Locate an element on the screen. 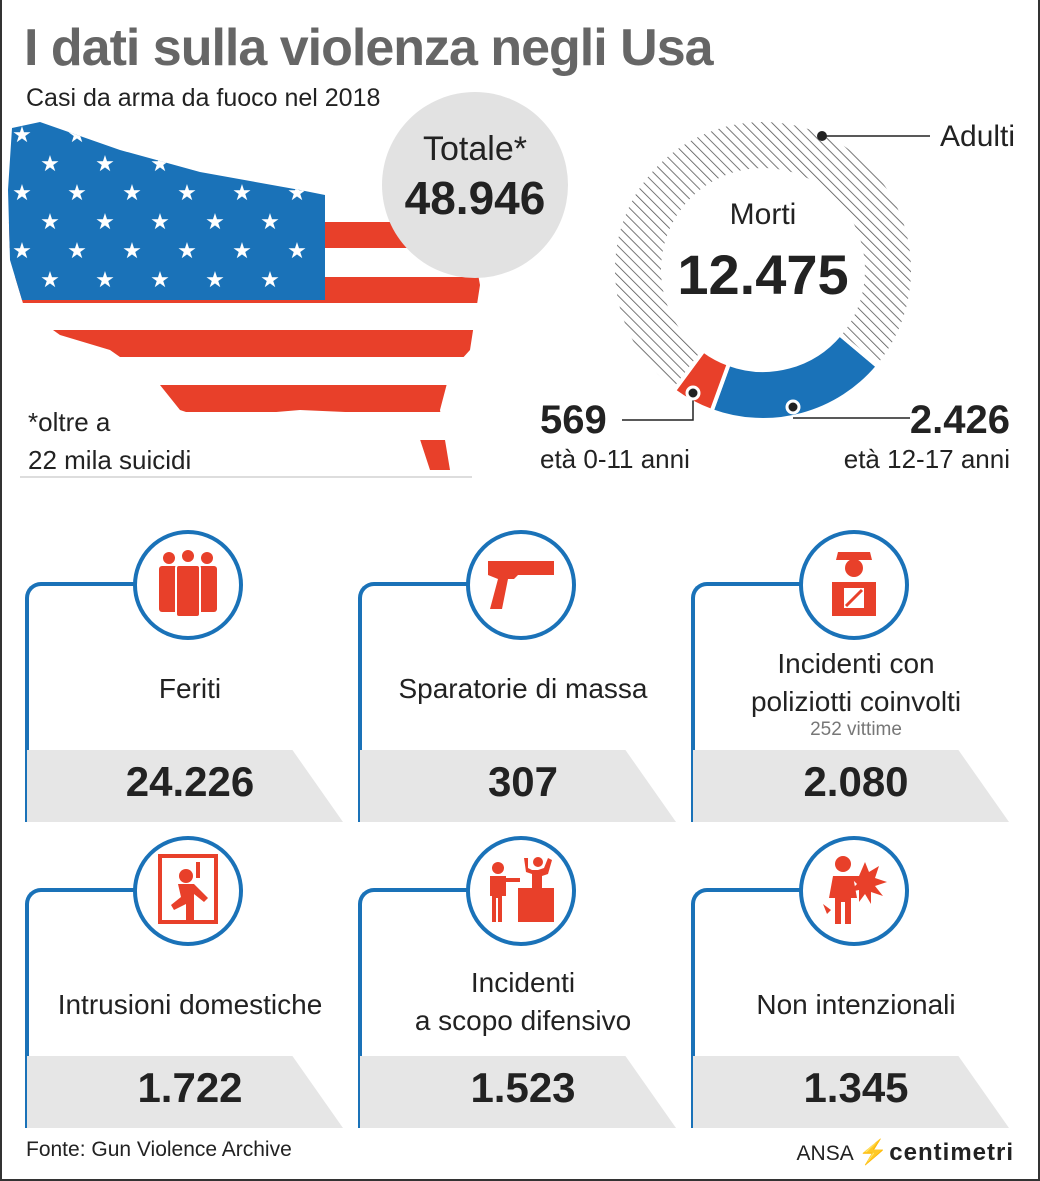  logo-ansa: ANSA is located at coordinates (824, 1153).